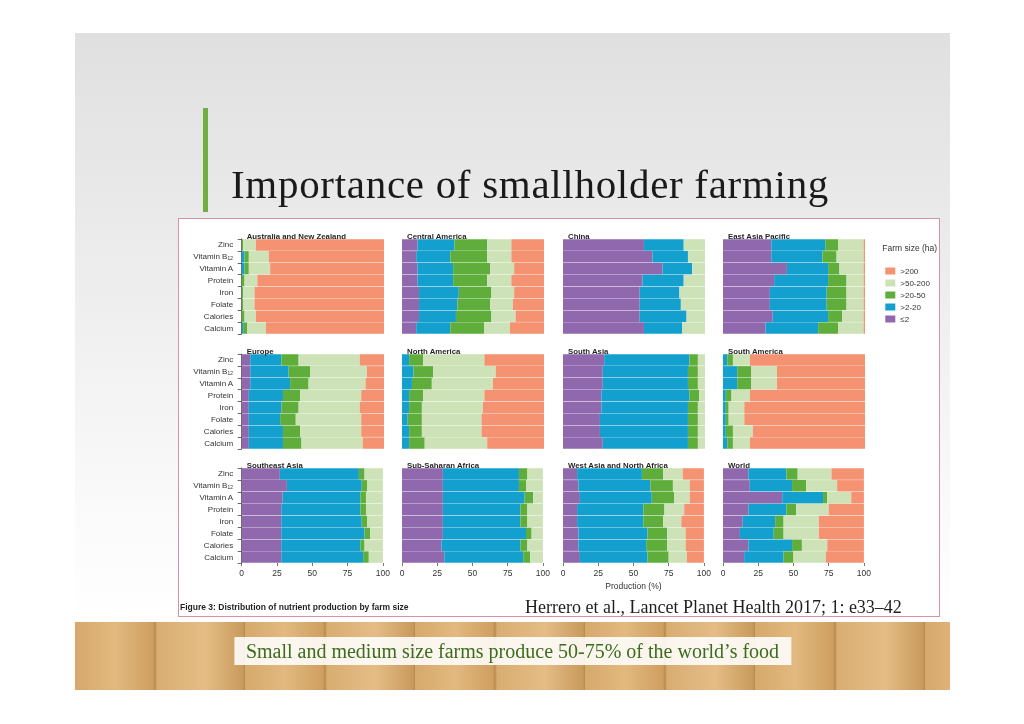 The height and width of the screenshot is (724, 1024). I want to click on text: Small and medium size farms produce 50-75% of the world’s food, so click(512, 651).